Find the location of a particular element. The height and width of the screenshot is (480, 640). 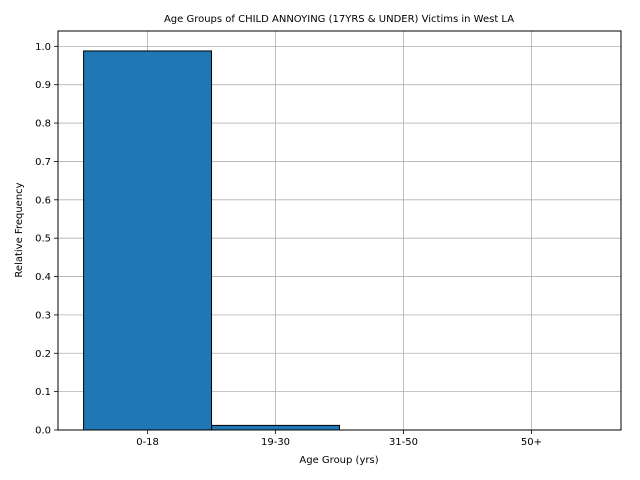

x-tick-label: 31-50 is located at coordinates (403, 442).